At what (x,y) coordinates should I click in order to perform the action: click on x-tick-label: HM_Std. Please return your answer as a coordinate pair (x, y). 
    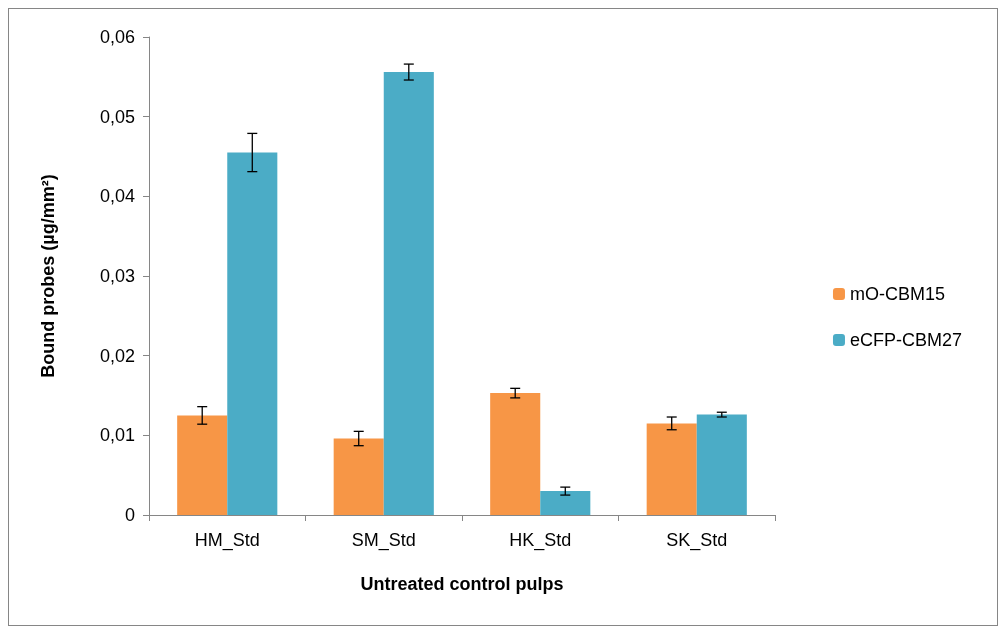
    Looking at the image, I should click on (227, 540).